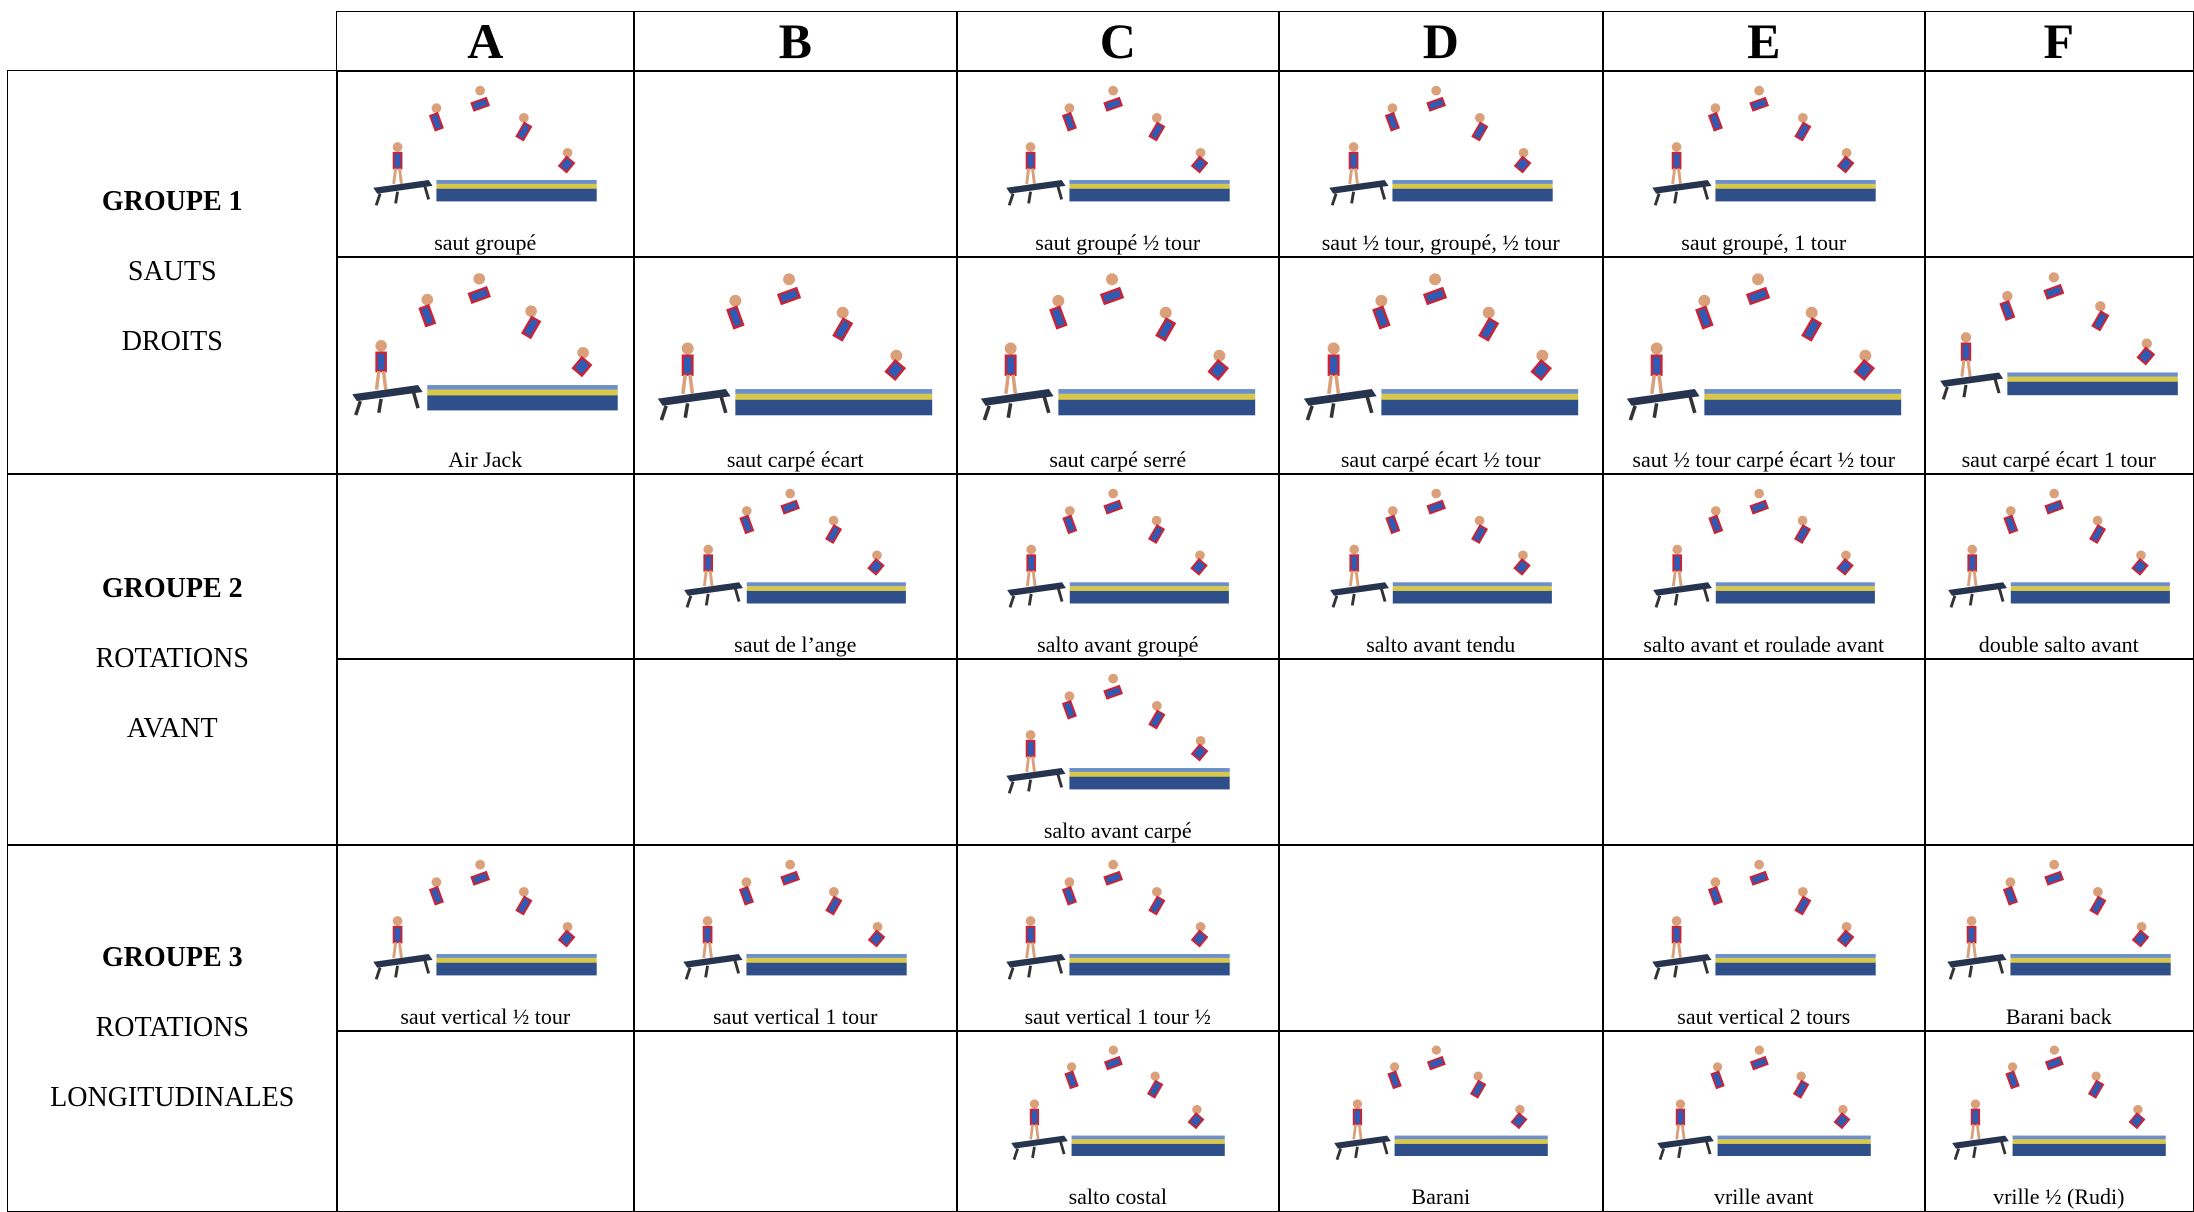  I want to click on column-header: F, so click(2059, 41).